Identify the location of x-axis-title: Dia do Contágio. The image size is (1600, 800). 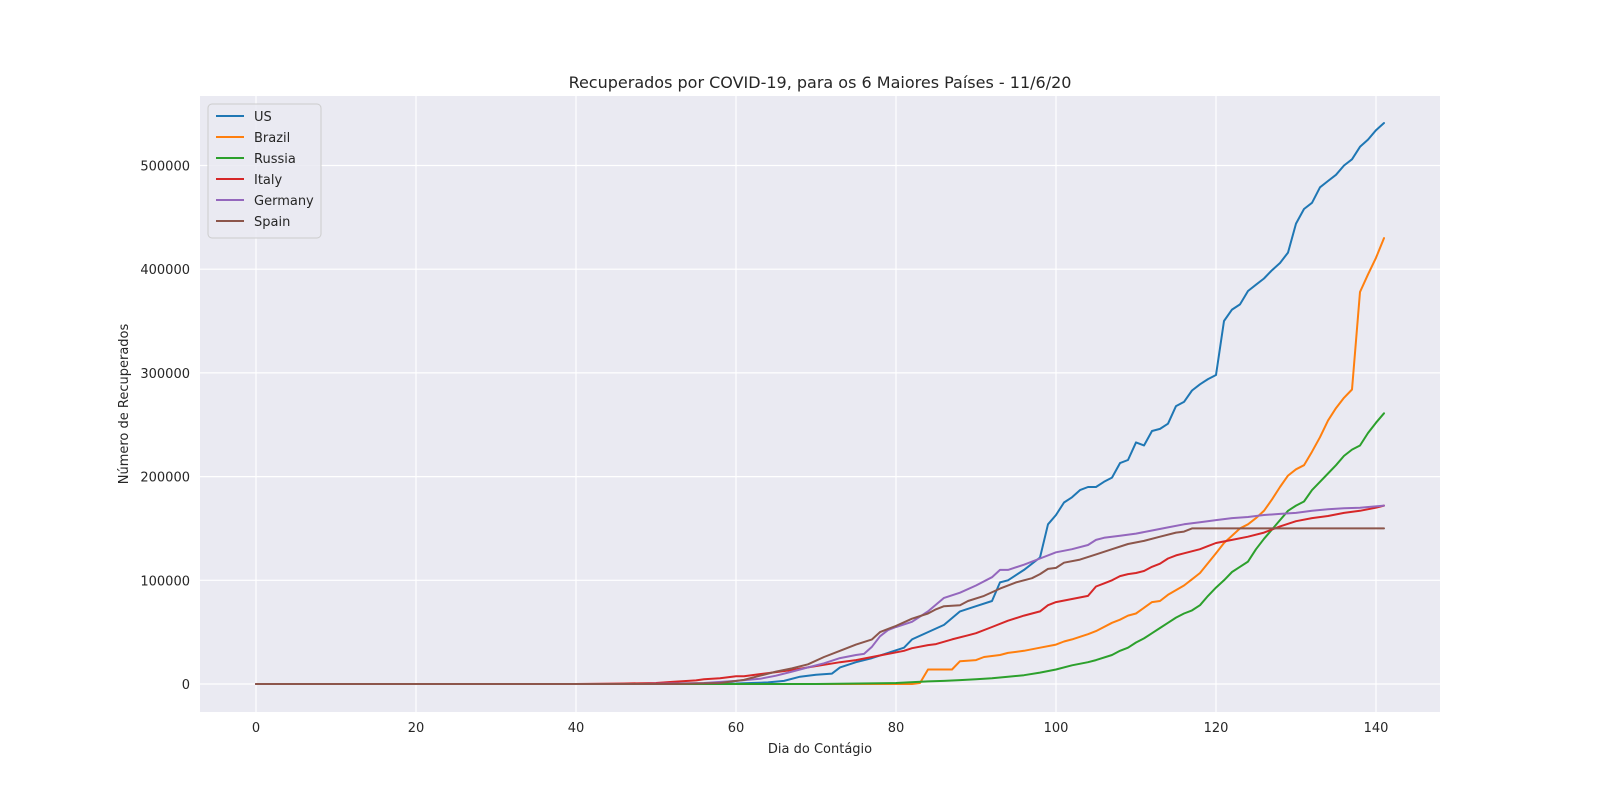
(820, 749).